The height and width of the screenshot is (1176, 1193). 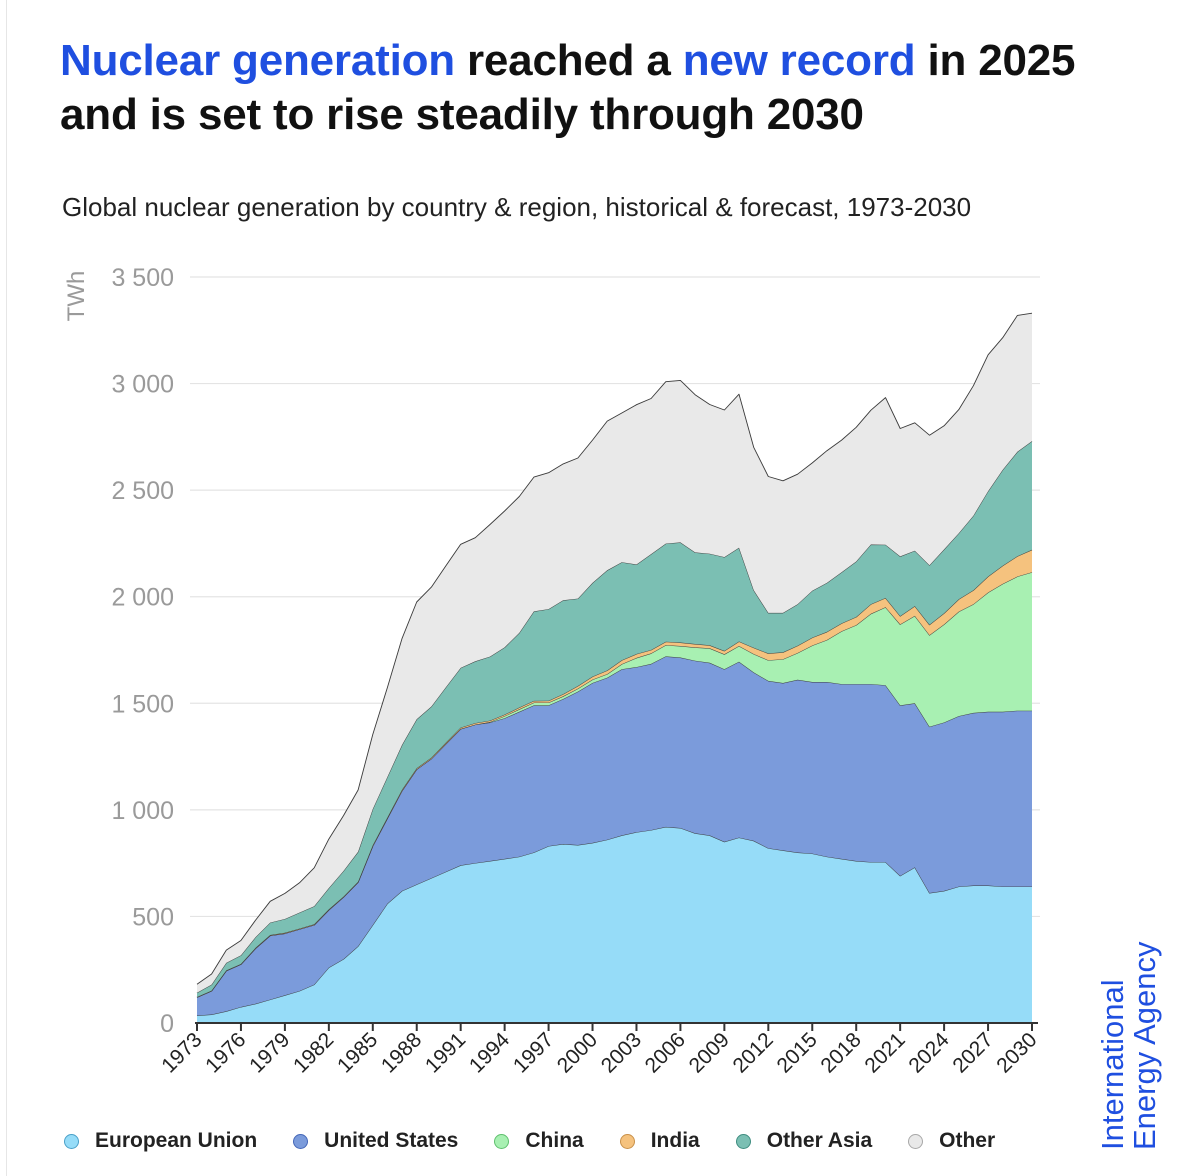 What do you see at coordinates (614, 924) in the screenshot?
I see `area-european-union` at bounding box center [614, 924].